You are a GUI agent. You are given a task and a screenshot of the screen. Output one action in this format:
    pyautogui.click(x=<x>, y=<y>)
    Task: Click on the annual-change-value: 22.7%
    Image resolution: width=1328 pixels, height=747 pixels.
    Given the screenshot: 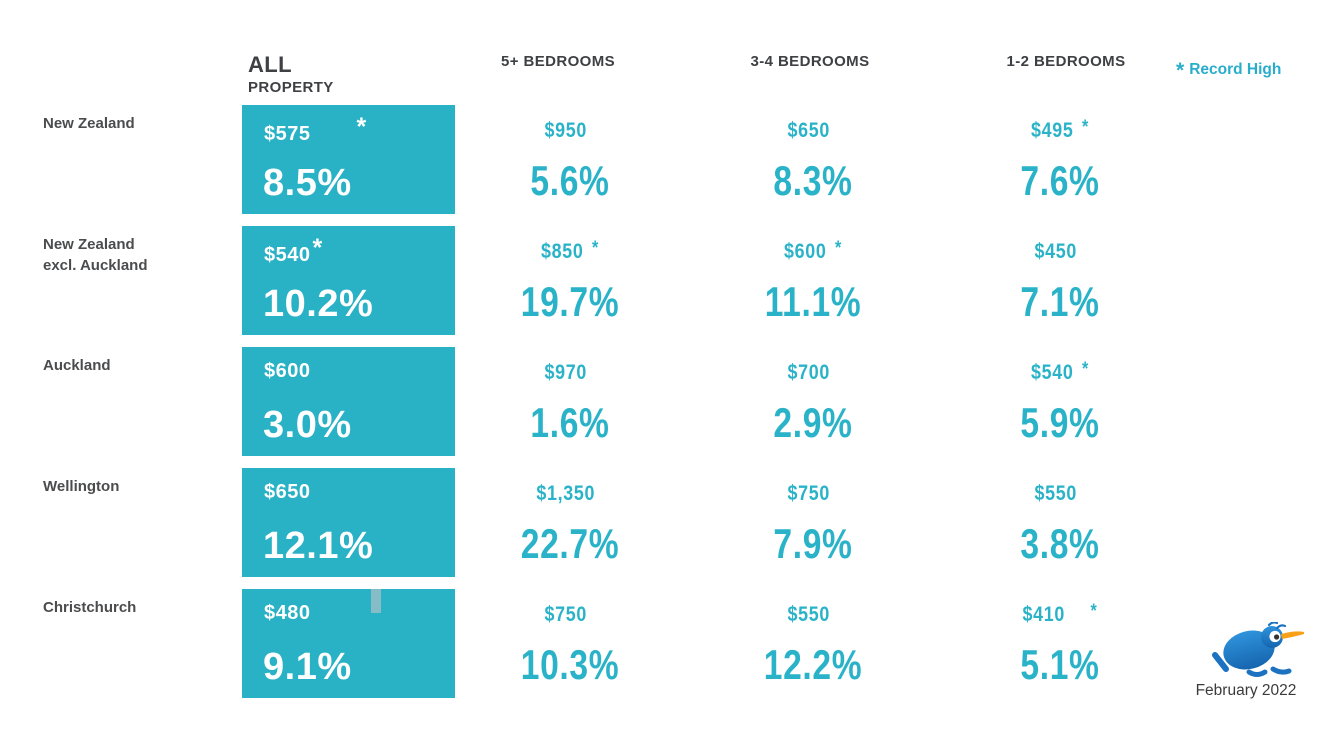 What is the action you would take?
    pyautogui.click(x=570, y=543)
    